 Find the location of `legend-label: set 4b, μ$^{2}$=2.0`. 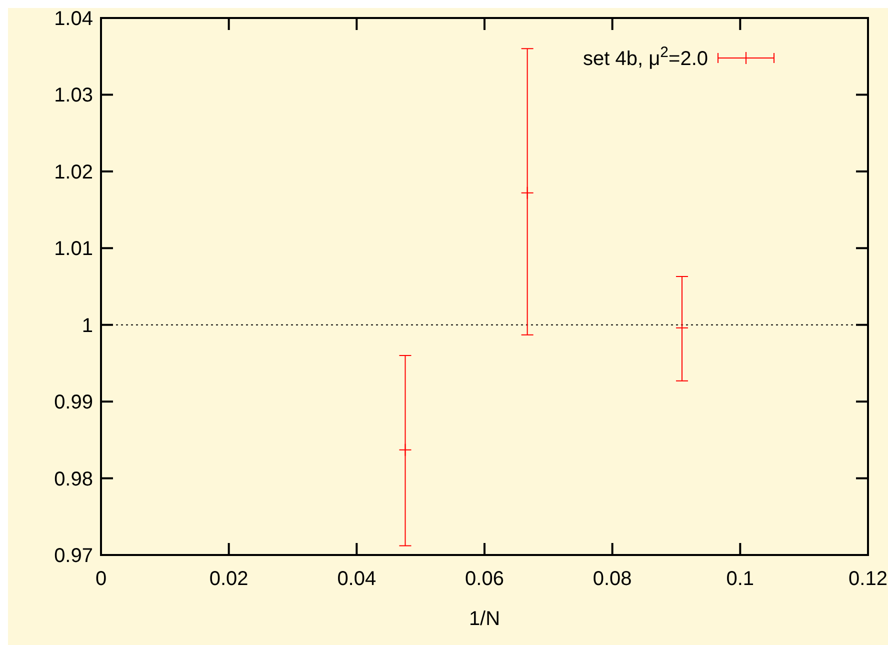

legend-label: set 4b, μ$^{2}$=2.0 is located at coordinates (645, 57).